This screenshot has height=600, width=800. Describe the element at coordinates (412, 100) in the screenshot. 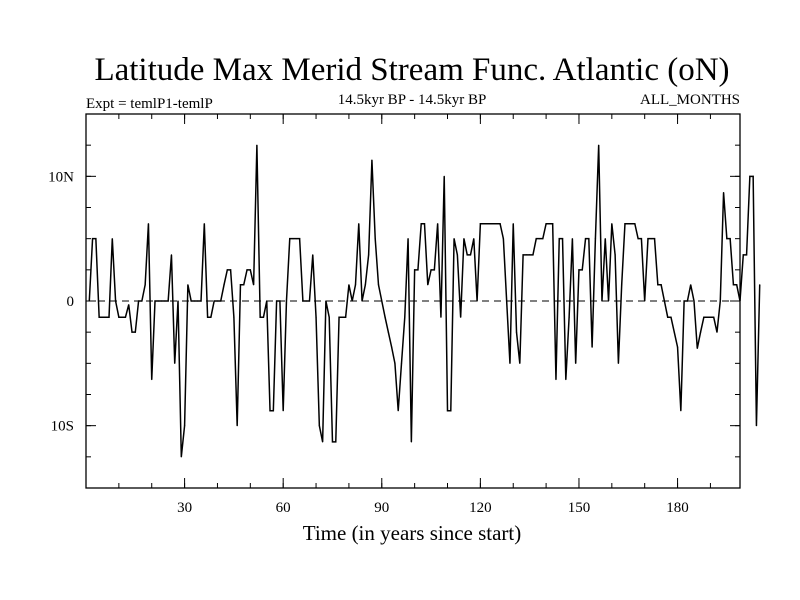

I see `period-label: 14.5kyr BP - 14.5kyr BP` at that location.